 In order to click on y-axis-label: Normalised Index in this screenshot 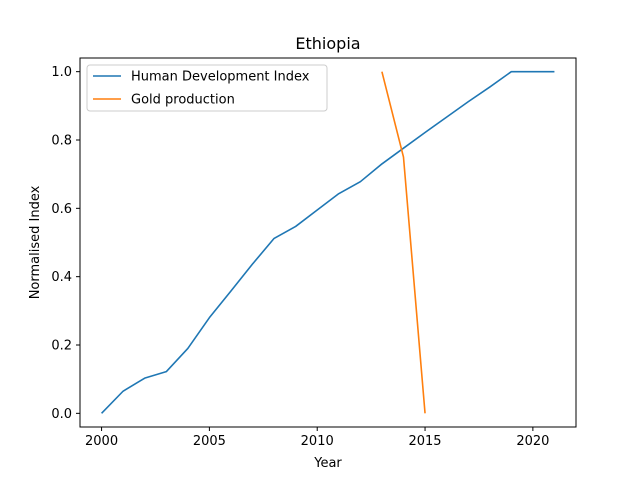, I will do `click(35, 242)`.